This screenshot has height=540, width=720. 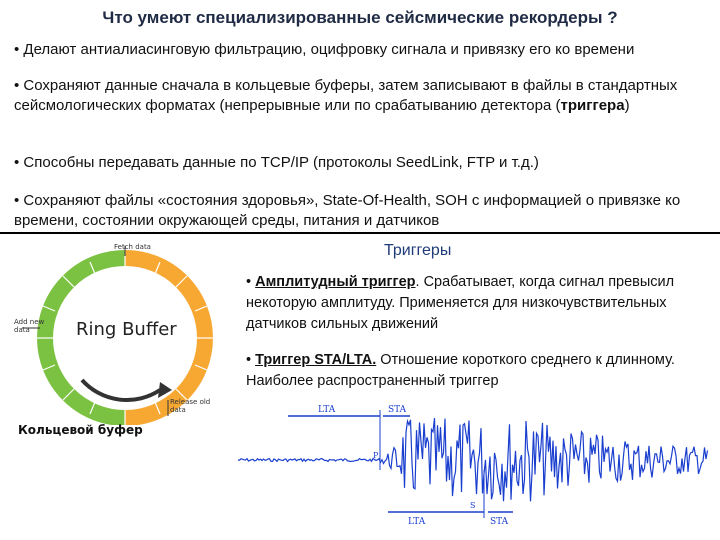 I want to click on seismogram: LTA STA LTA STA P S, so click(x=473, y=466).